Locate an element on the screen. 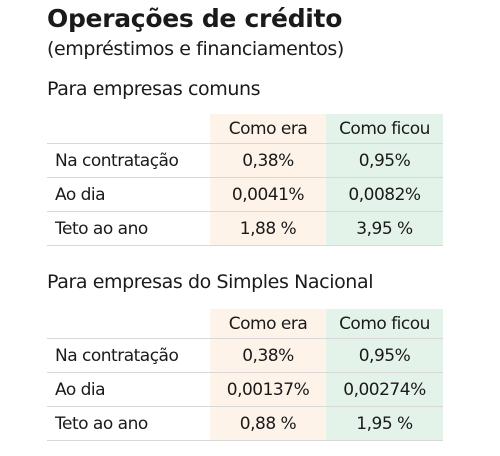 The image size is (500, 456). table-row: Teto ao ano 1,88 % 3,95 % is located at coordinates (245, 229).